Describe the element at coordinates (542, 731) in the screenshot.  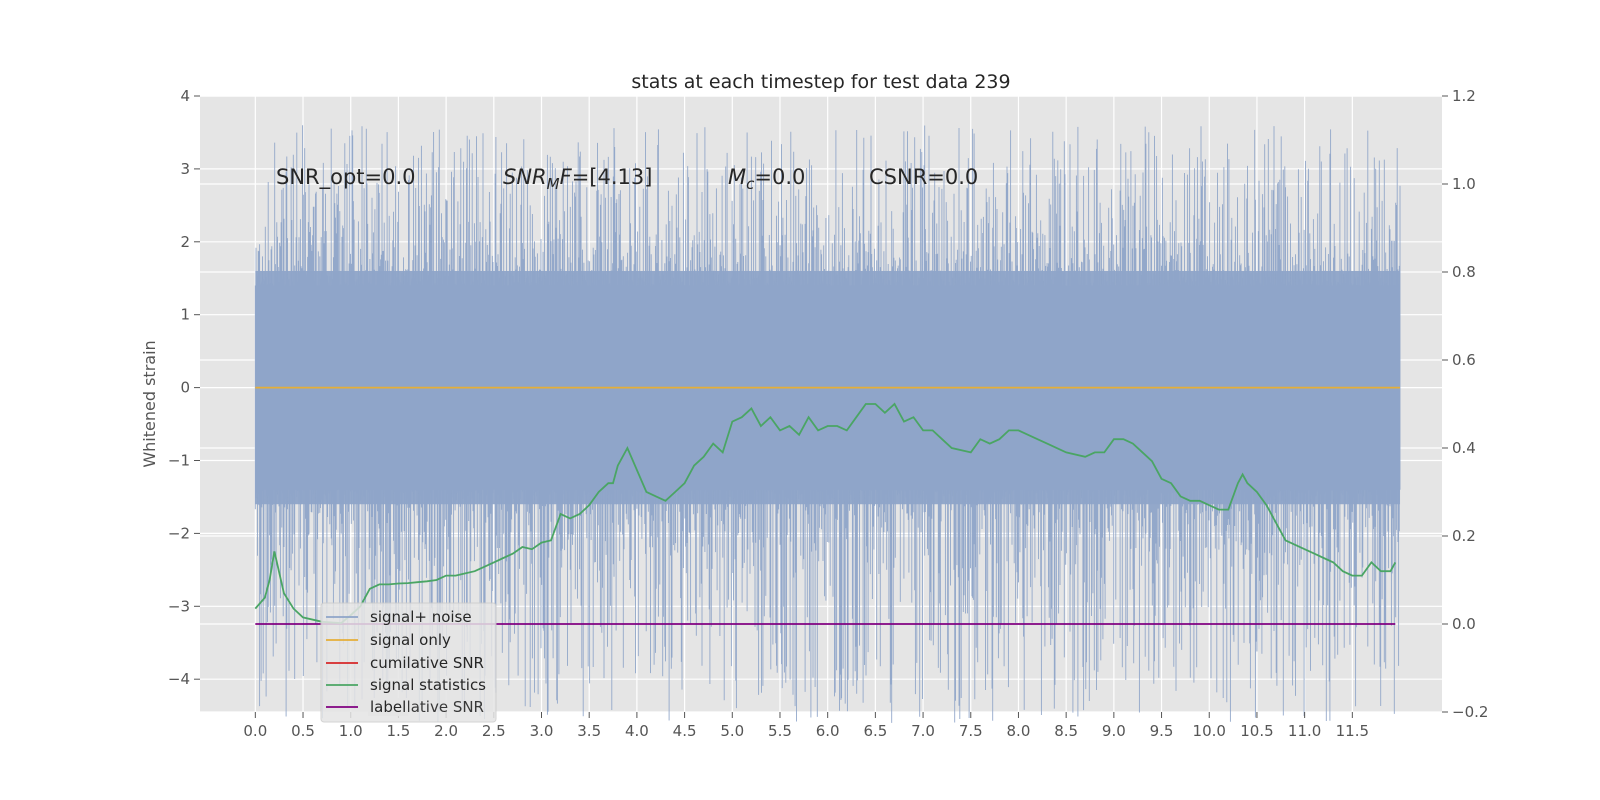
I see `x-tick-label: 3.0` at that location.